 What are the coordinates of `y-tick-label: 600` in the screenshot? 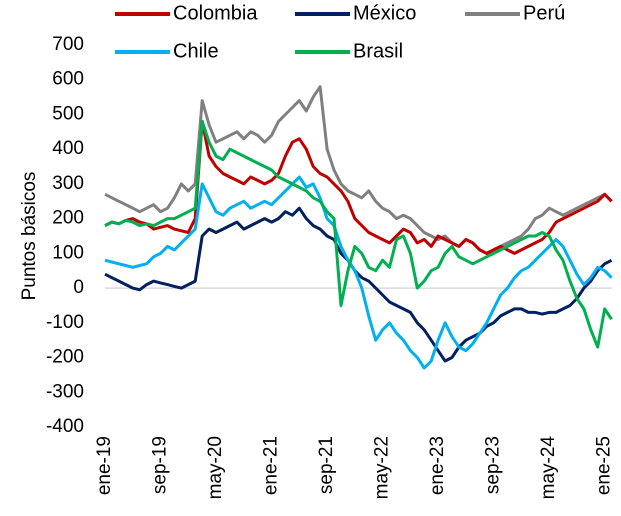 It's located at (68, 79).